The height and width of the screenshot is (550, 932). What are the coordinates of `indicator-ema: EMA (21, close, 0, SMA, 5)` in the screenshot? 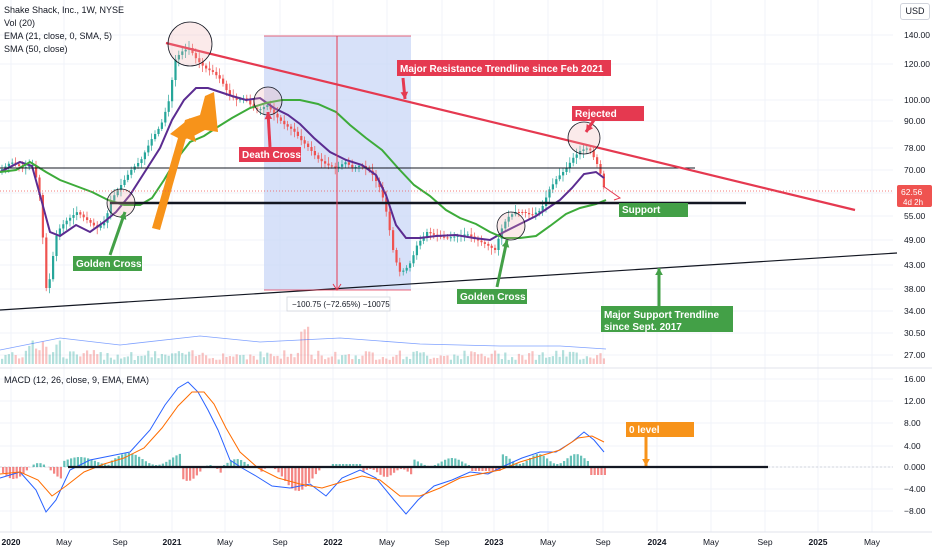 It's located at (58, 36).